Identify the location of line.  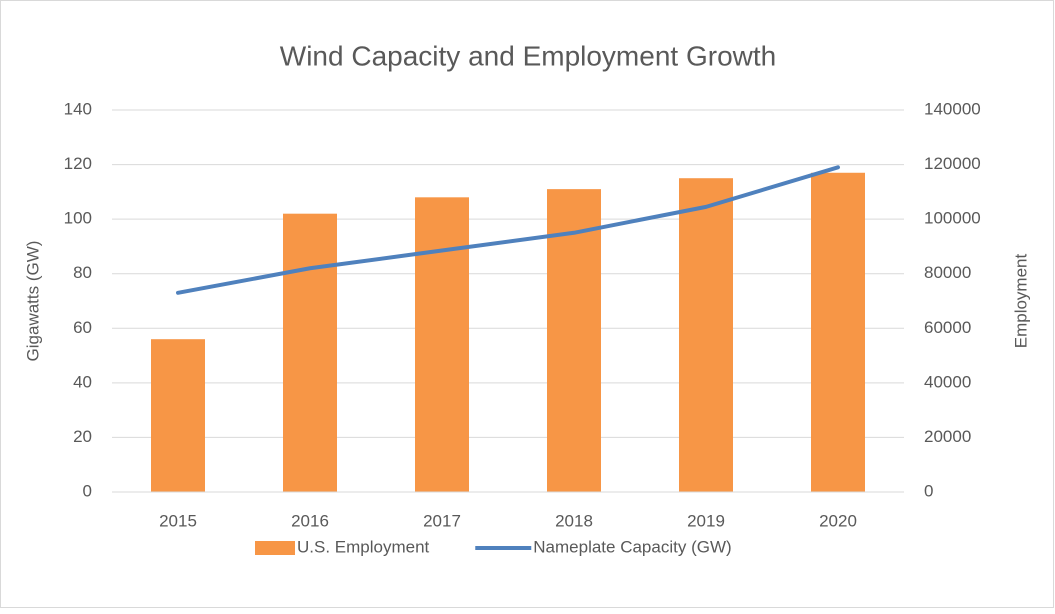
(508, 230).